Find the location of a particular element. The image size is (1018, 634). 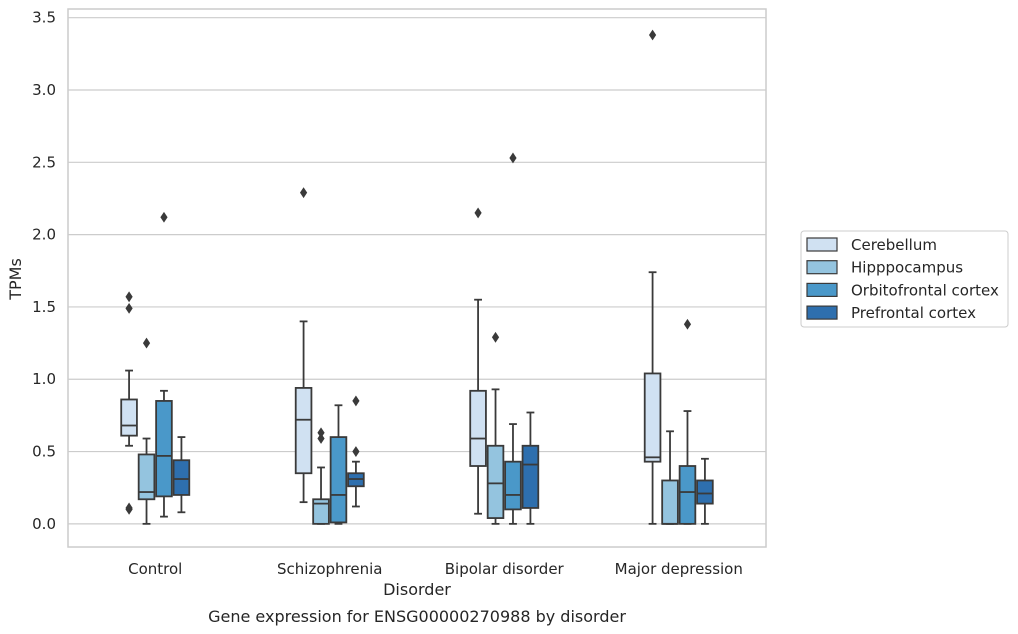

y-tick-label: 3.0 is located at coordinates (44, 90).